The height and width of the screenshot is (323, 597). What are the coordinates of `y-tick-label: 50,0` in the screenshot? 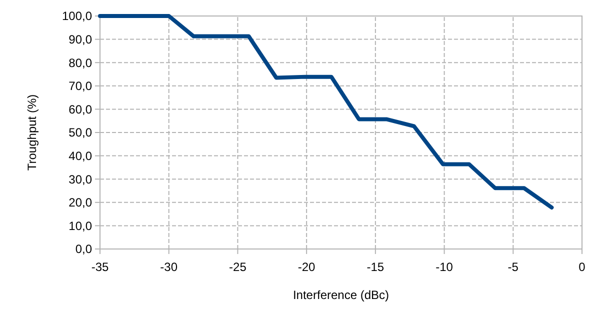 It's located at (80, 133).